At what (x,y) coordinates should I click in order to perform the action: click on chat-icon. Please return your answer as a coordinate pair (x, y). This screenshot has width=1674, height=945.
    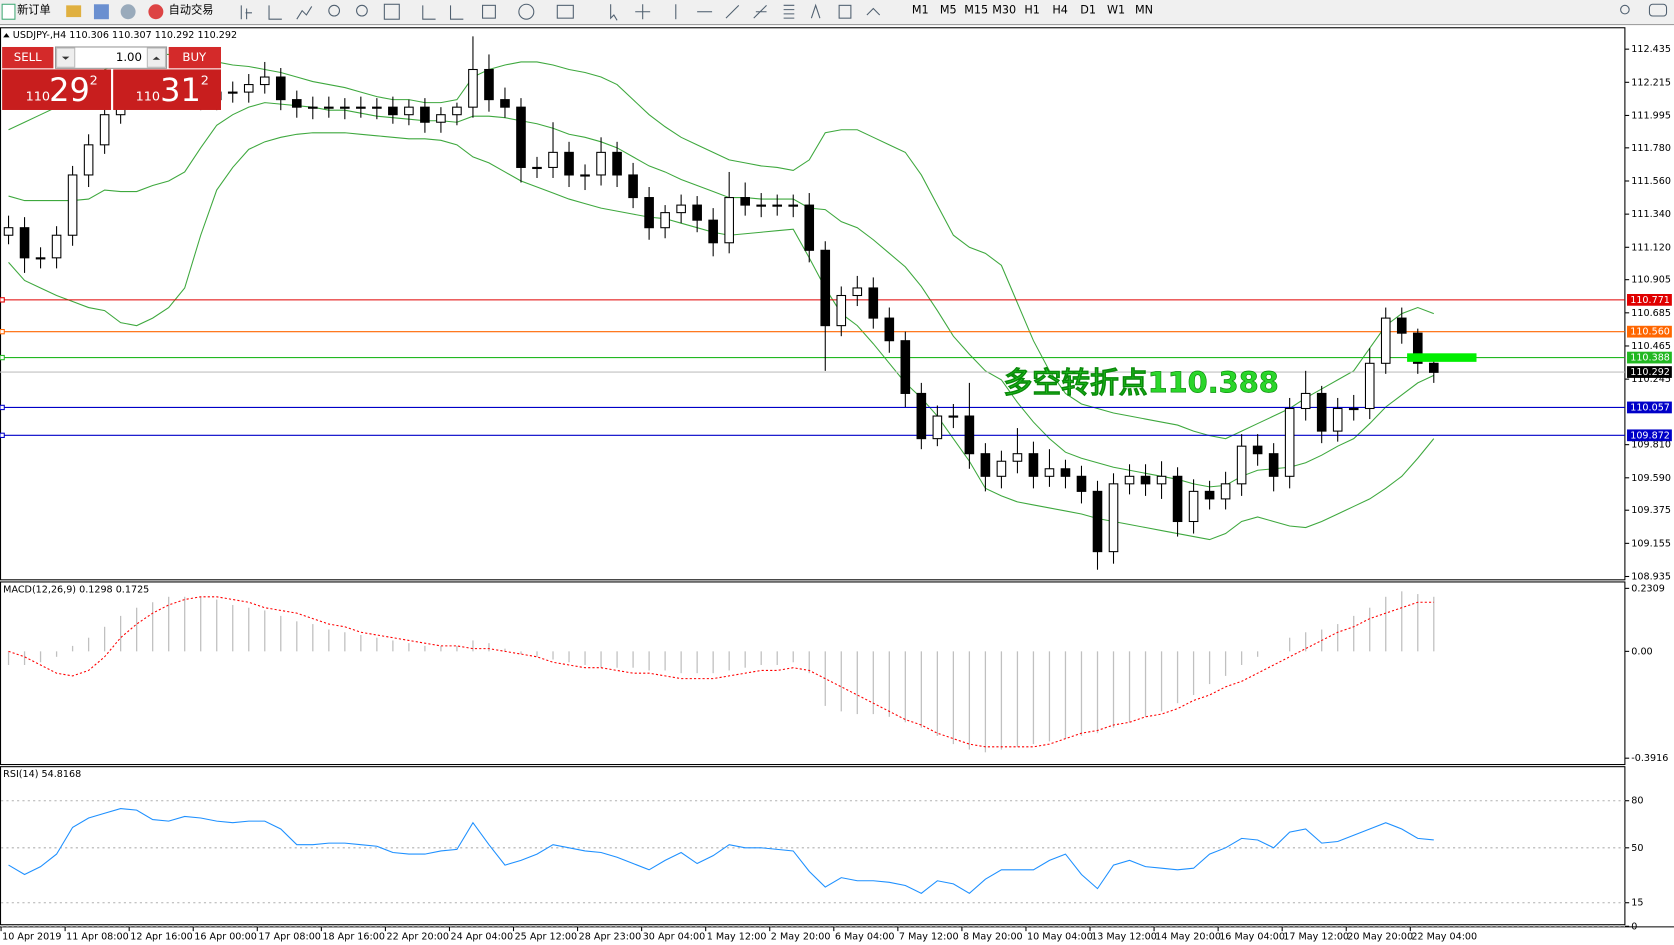
    Looking at the image, I should click on (1658, 10).